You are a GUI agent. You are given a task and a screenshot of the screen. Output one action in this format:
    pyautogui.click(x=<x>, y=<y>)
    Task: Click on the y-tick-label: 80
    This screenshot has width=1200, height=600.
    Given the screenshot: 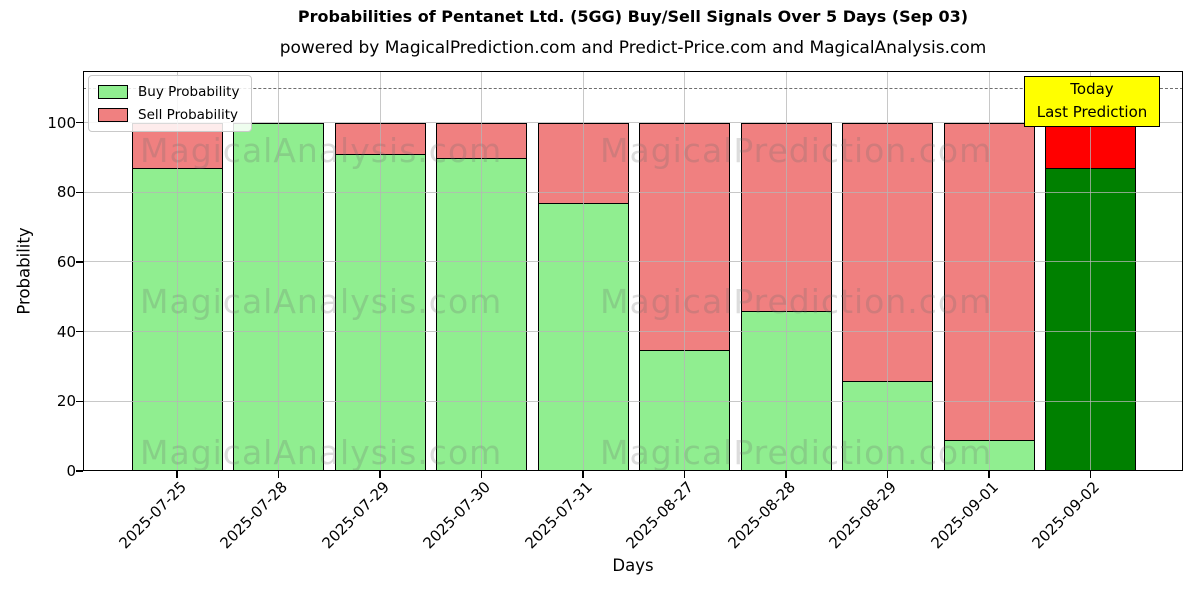 What is the action you would take?
    pyautogui.click(x=66, y=192)
    